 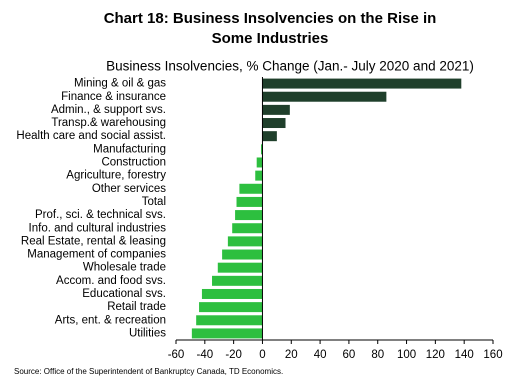 I want to click on category-label: Retail trade, so click(x=136, y=307).